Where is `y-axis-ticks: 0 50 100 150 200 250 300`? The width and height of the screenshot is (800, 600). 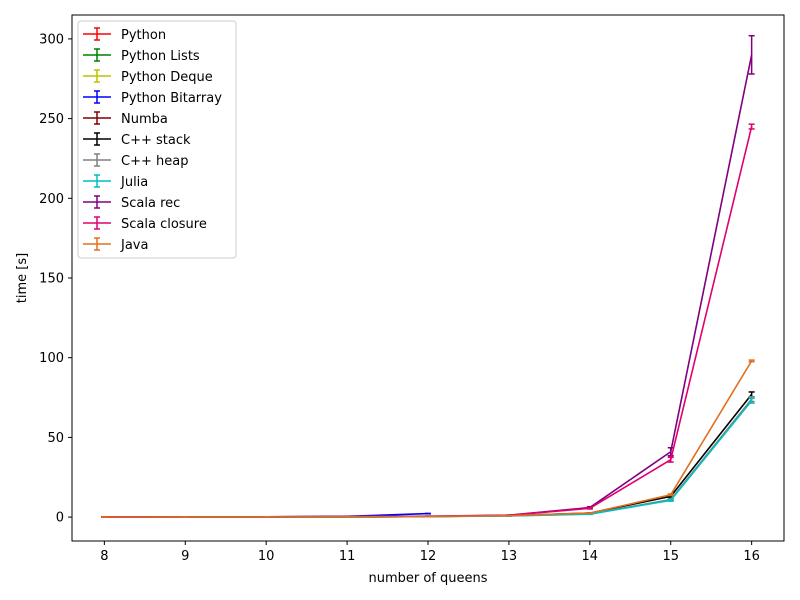
y-axis-ticks: 0 50 100 150 200 250 300 is located at coordinates (55, 279).